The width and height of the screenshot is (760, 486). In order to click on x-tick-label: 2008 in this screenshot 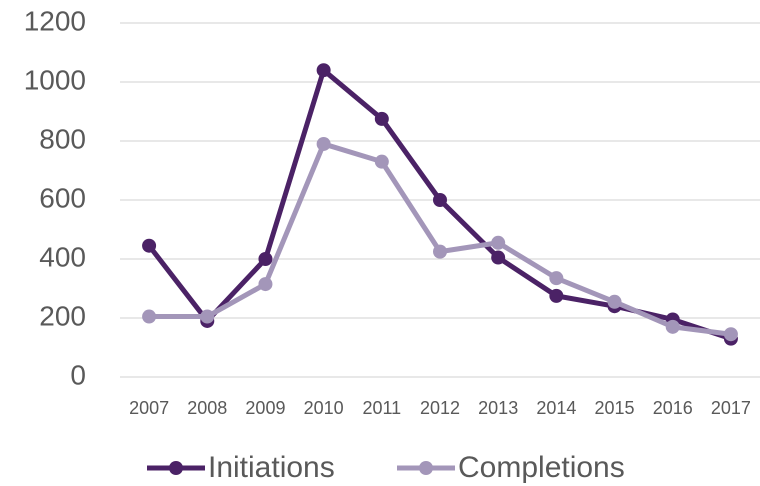, I will do `click(207, 408)`.